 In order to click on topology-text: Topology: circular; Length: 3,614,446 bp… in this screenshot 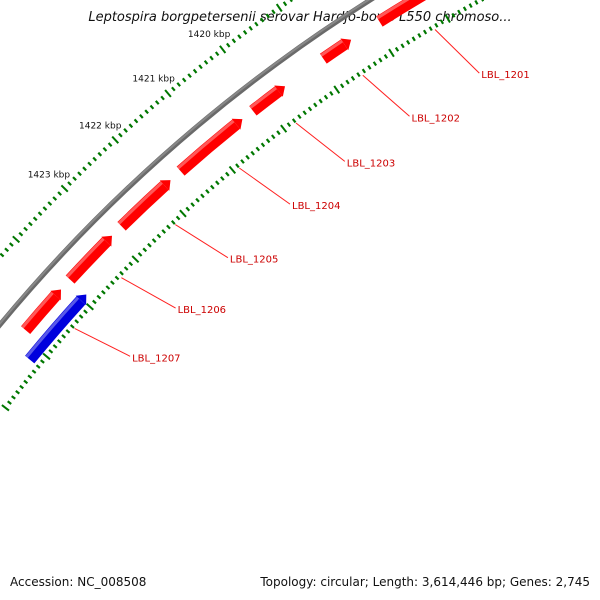, I will do `click(425, 582)`.